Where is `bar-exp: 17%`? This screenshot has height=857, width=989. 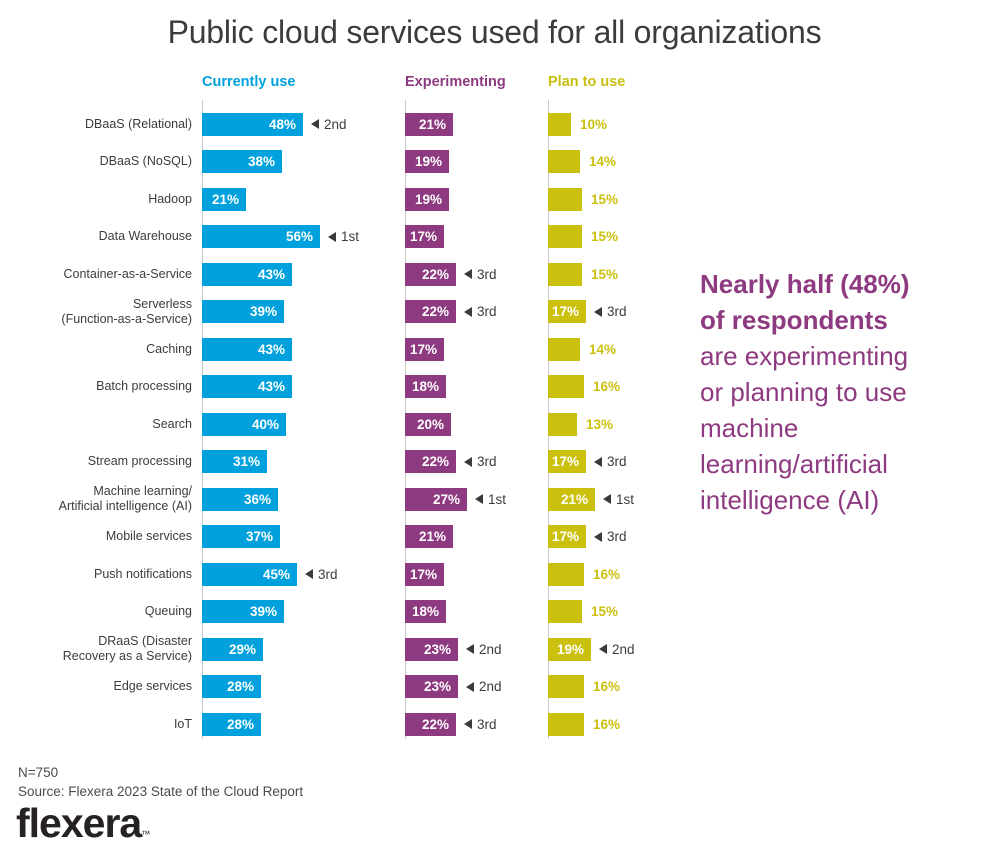 bar-exp: 17% is located at coordinates (424, 349).